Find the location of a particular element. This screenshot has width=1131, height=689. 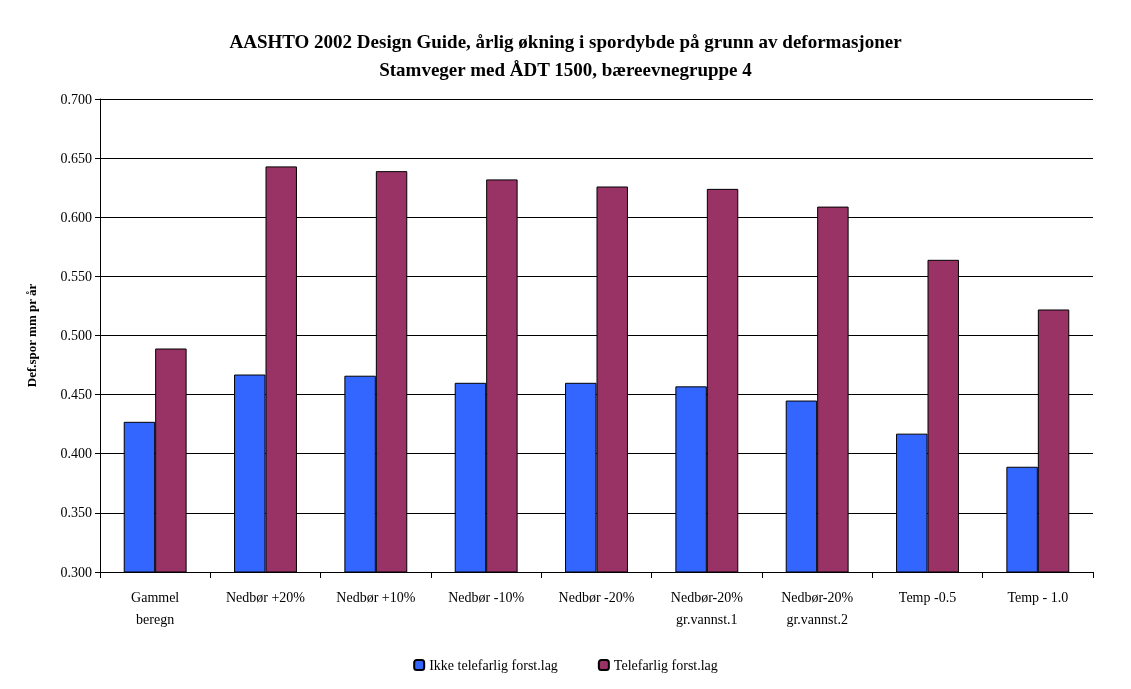

x-tick-label: Temp -0.5 is located at coordinates (927, 597).